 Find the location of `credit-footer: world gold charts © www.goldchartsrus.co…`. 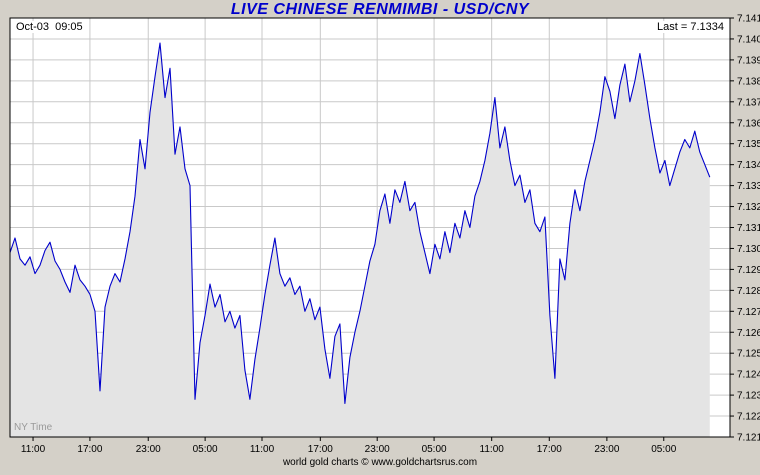

credit-footer: world gold charts © www.goldchartsrus.co… is located at coordinates (380, 462).